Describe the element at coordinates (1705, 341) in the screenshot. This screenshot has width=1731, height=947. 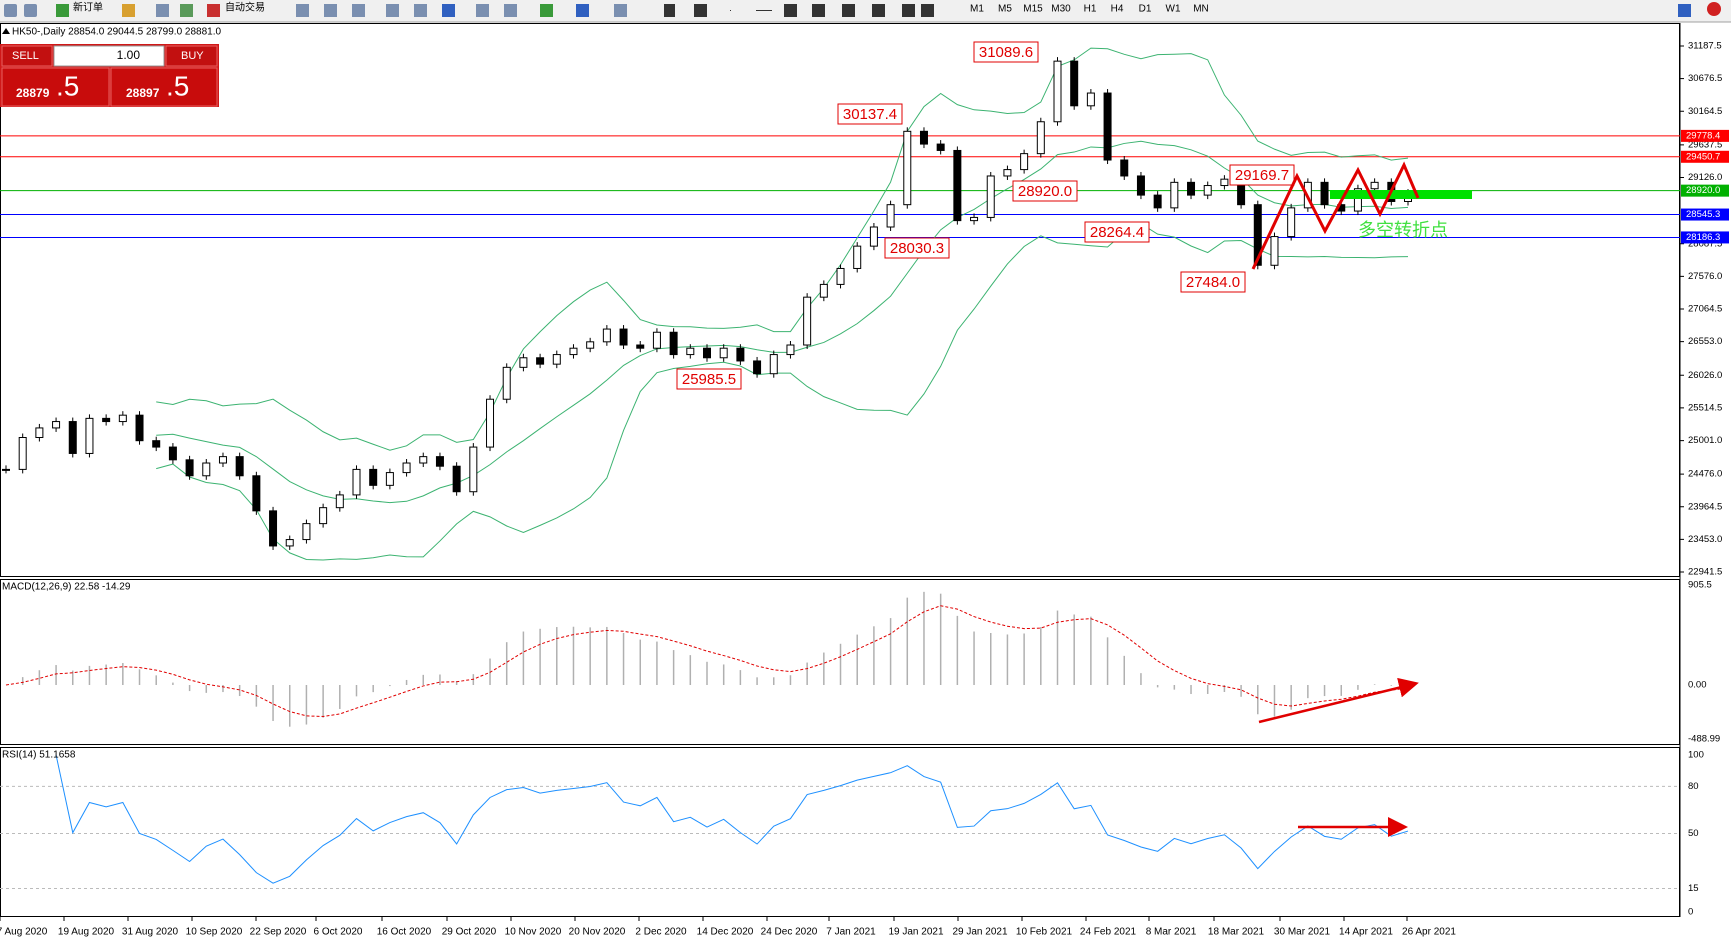
I see `price-tick-label: 26553.0` at that location.